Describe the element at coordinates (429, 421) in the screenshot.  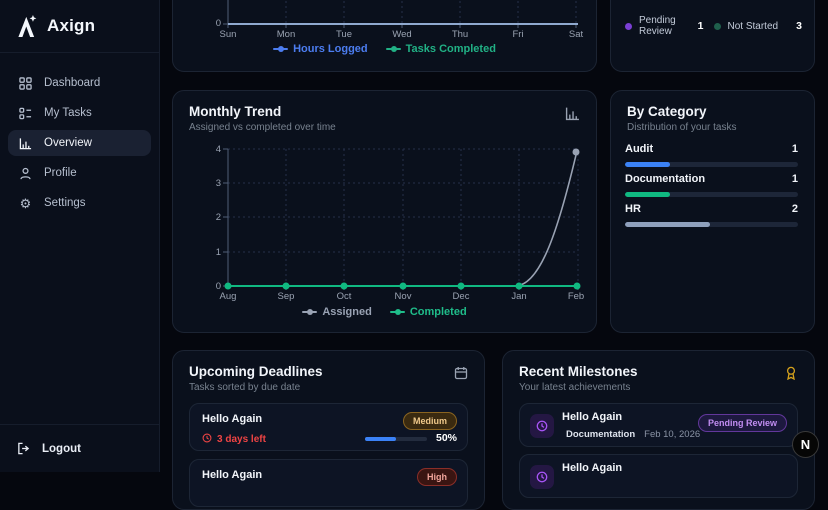
I see `priority-badge: Medium` at that location.